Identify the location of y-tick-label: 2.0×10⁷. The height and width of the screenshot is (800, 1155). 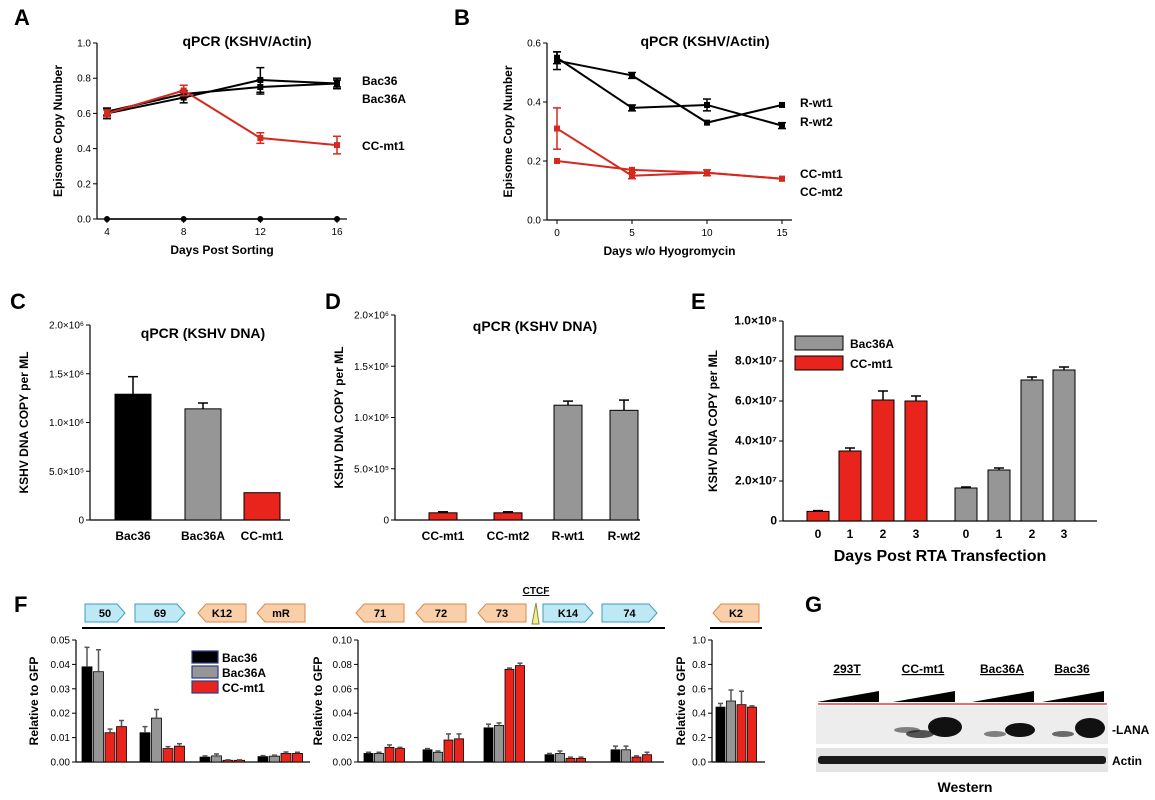
(756, 481).